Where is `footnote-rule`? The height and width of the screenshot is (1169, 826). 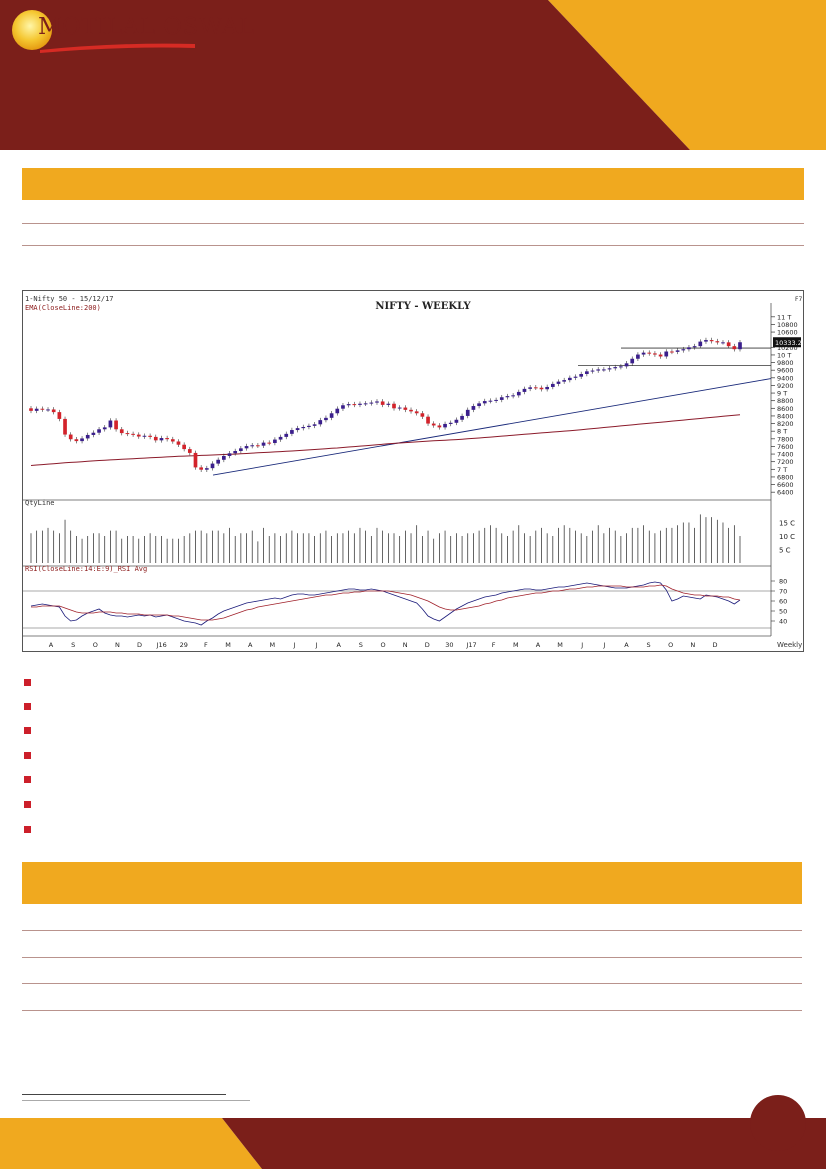 footnote-rule is located at coordinates (124, 1094).